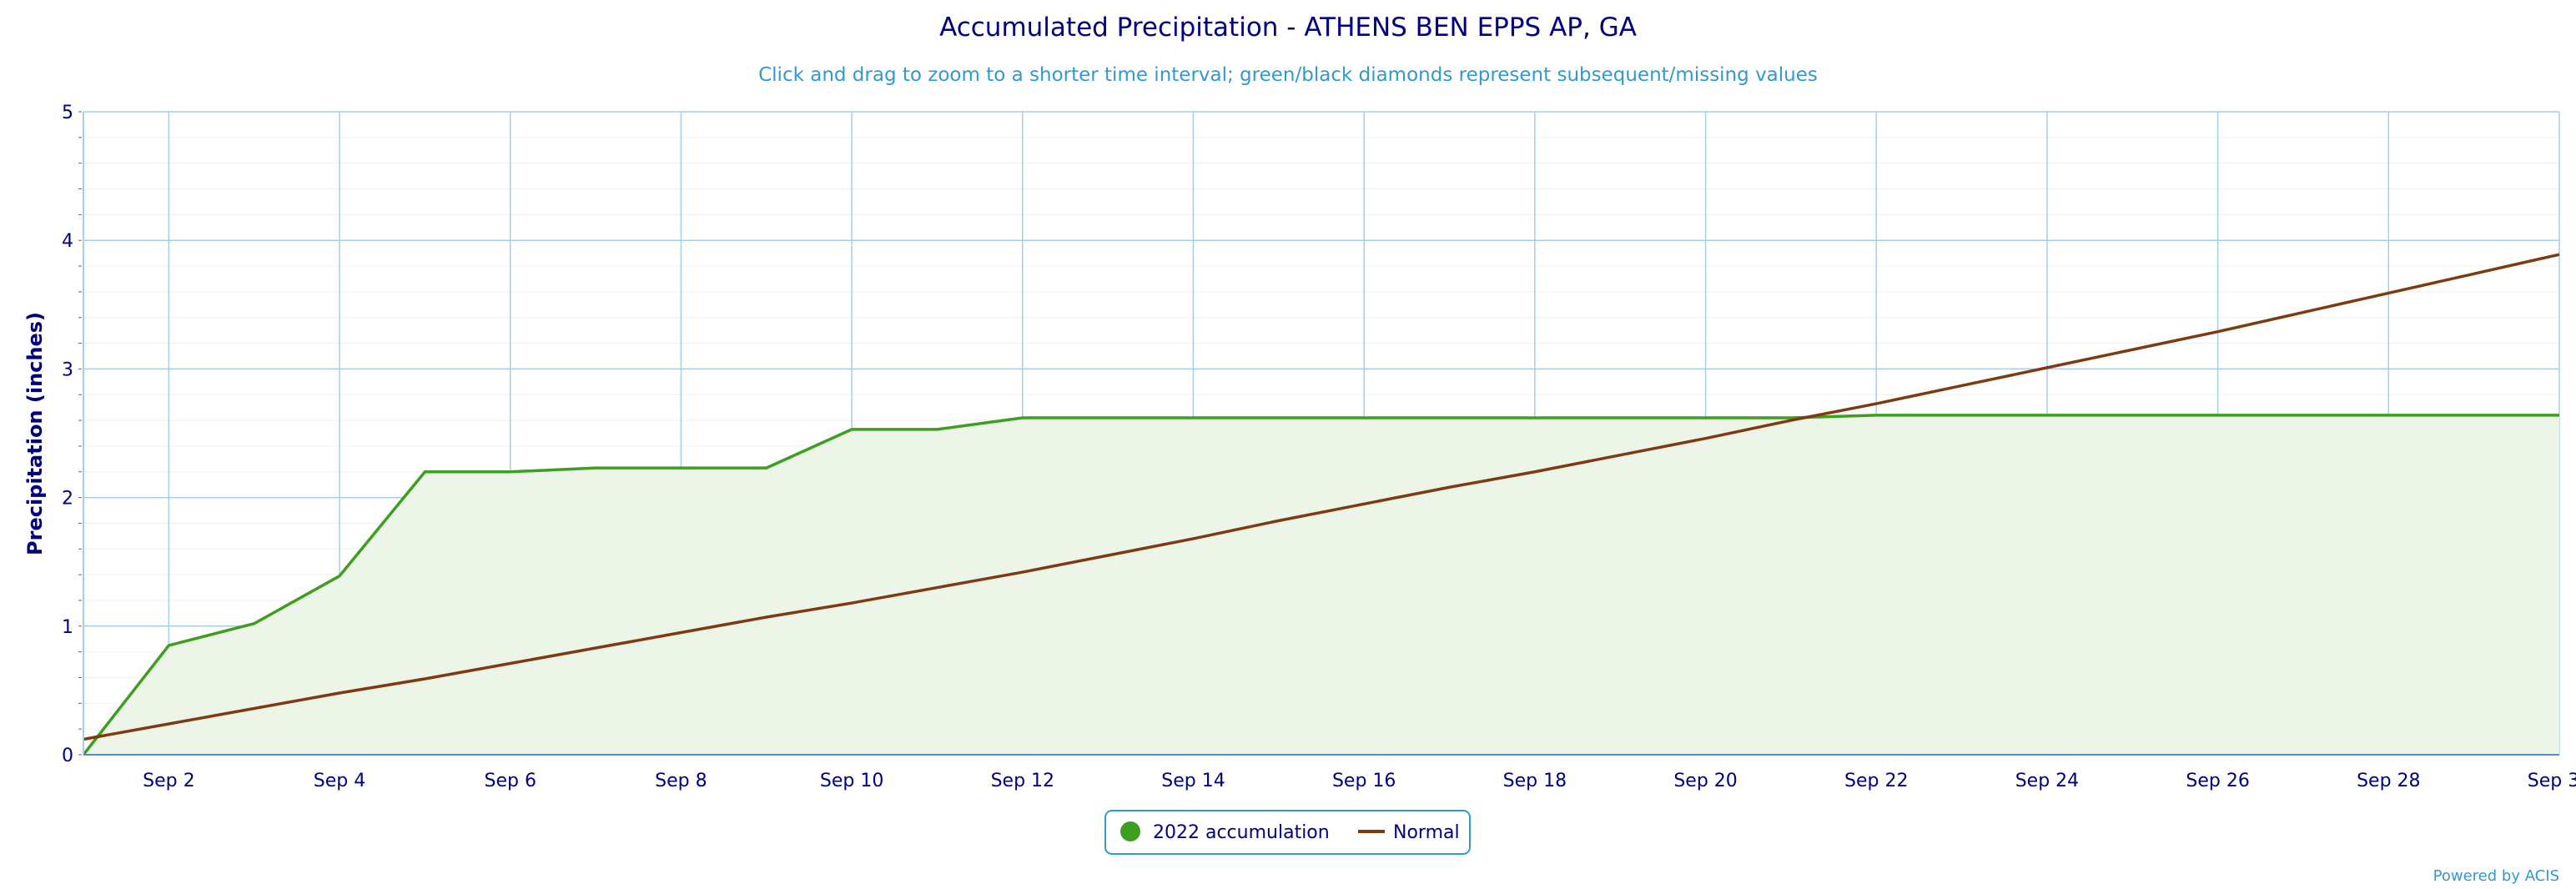 The image size is (2576, 889). What do you see at coordinates (1426, 832) in the screenshot?
I see `legend-label-normal: Normal` at bounding box center [1426, 832].